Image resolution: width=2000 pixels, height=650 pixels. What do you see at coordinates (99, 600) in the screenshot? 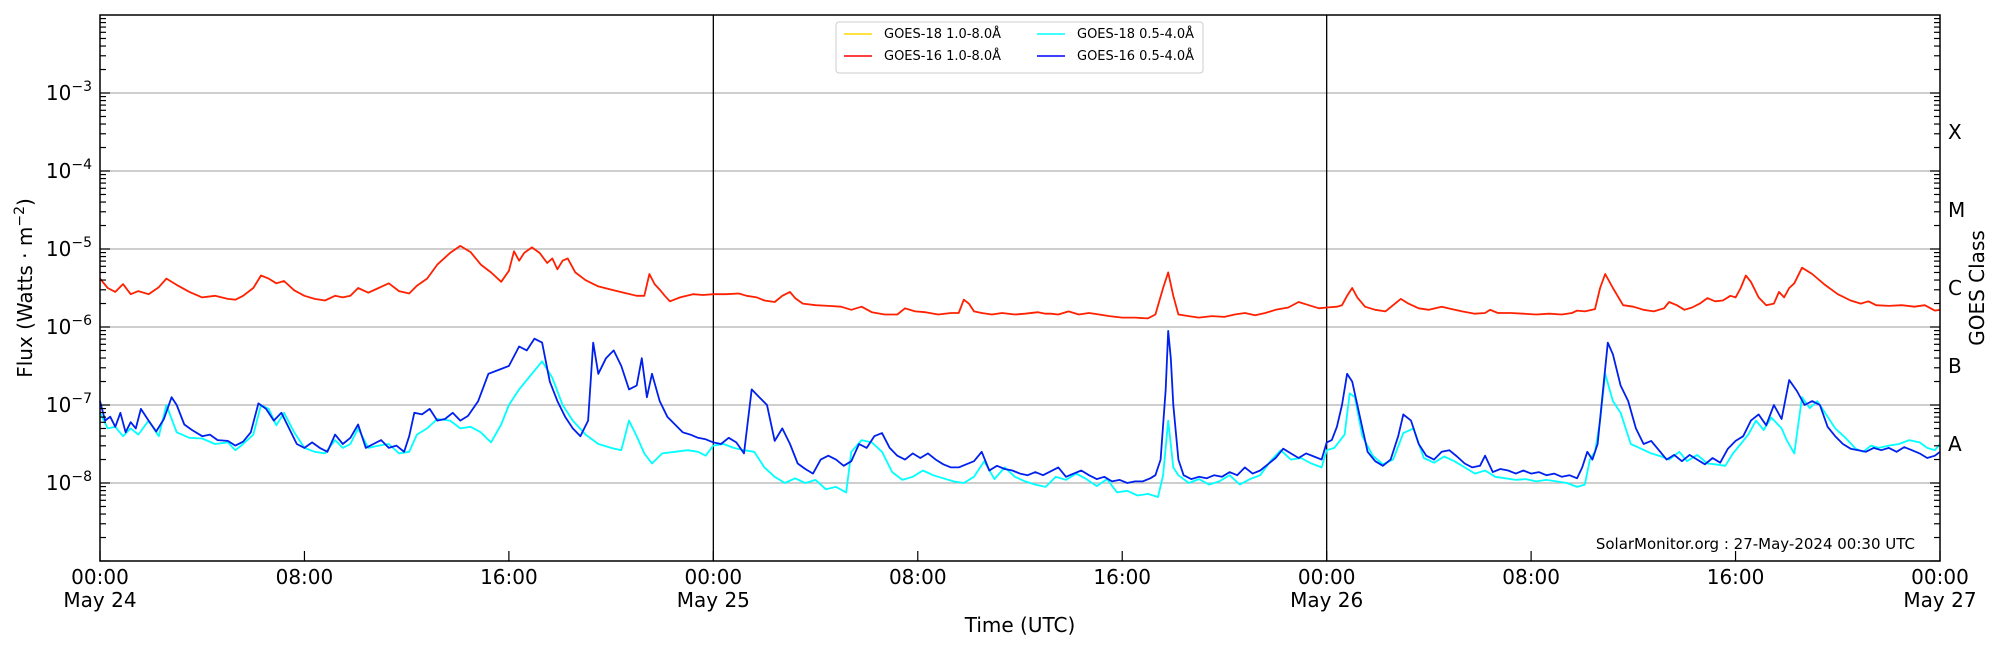
I see `x-tick-date: May 24` at bounding box center [99, 600].